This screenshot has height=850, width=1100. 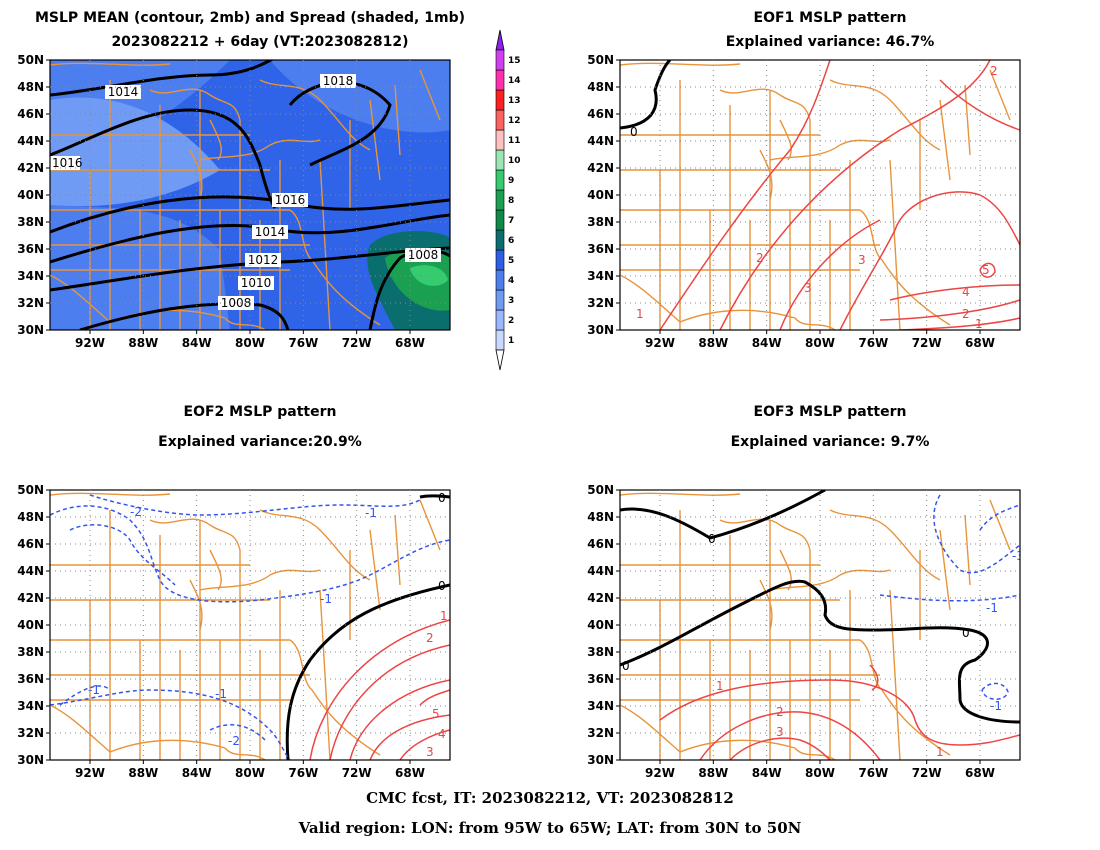 I want to click on colorbar-label: 1, so click(x=511, y=341).